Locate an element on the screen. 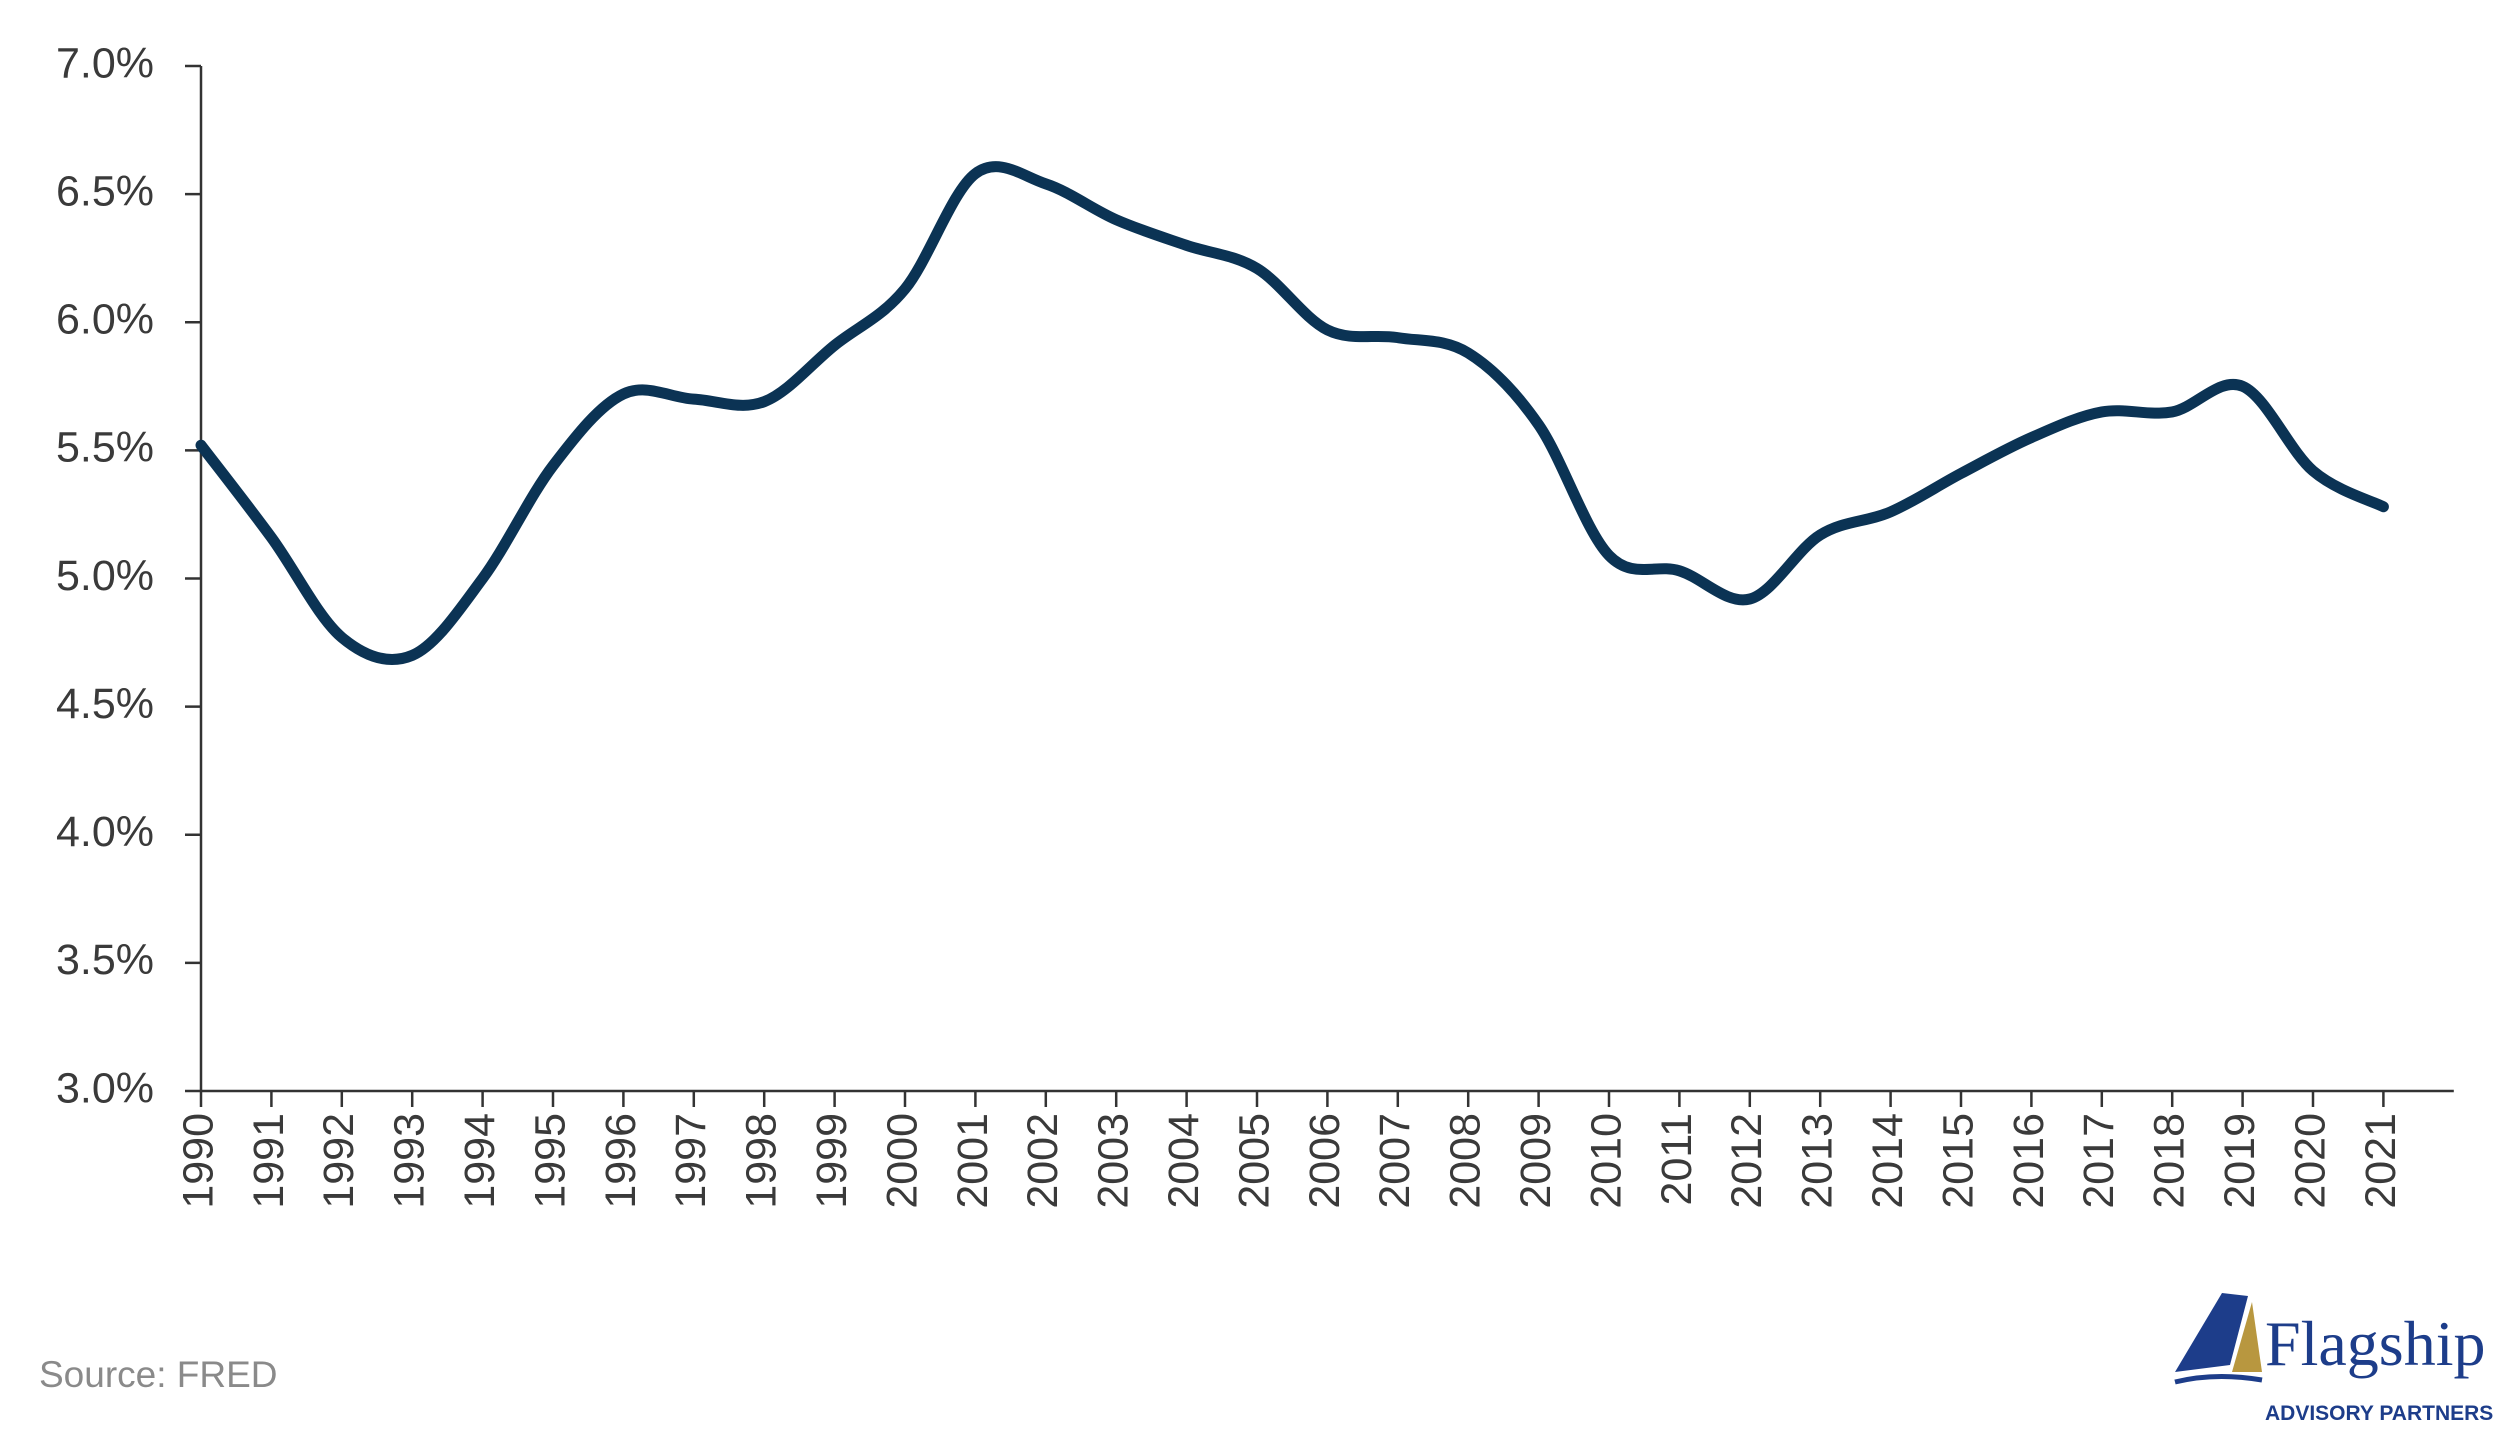  x-tick-label: 2012 is located at coordinates (1747, 1161).